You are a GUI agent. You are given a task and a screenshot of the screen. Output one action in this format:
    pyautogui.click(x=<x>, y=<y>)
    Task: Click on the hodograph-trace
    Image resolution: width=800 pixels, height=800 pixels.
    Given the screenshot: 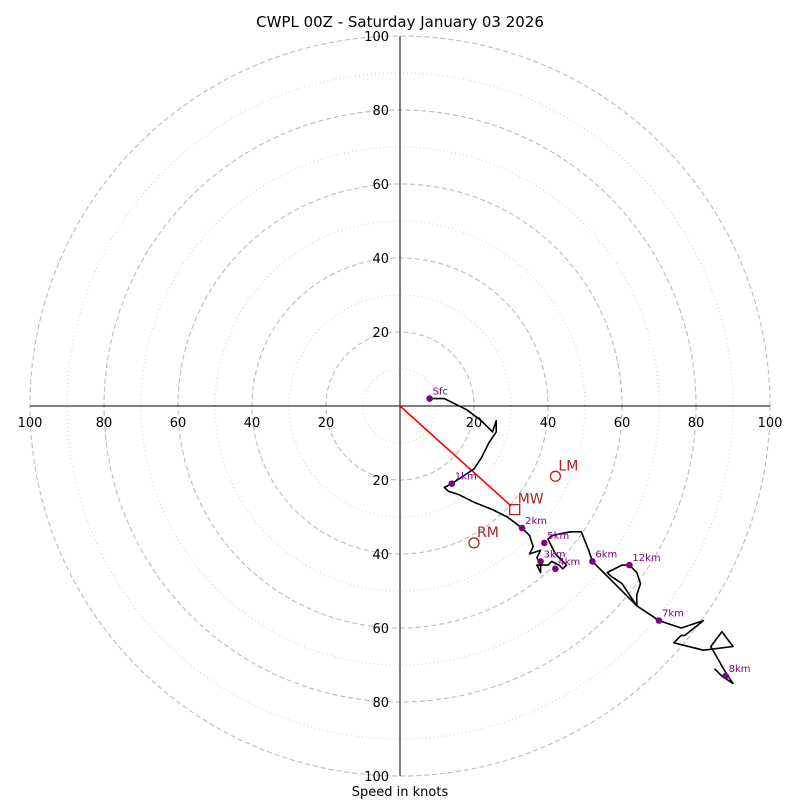 What is the action you would take?
    pyautogui.click(x=581, y=541)
    